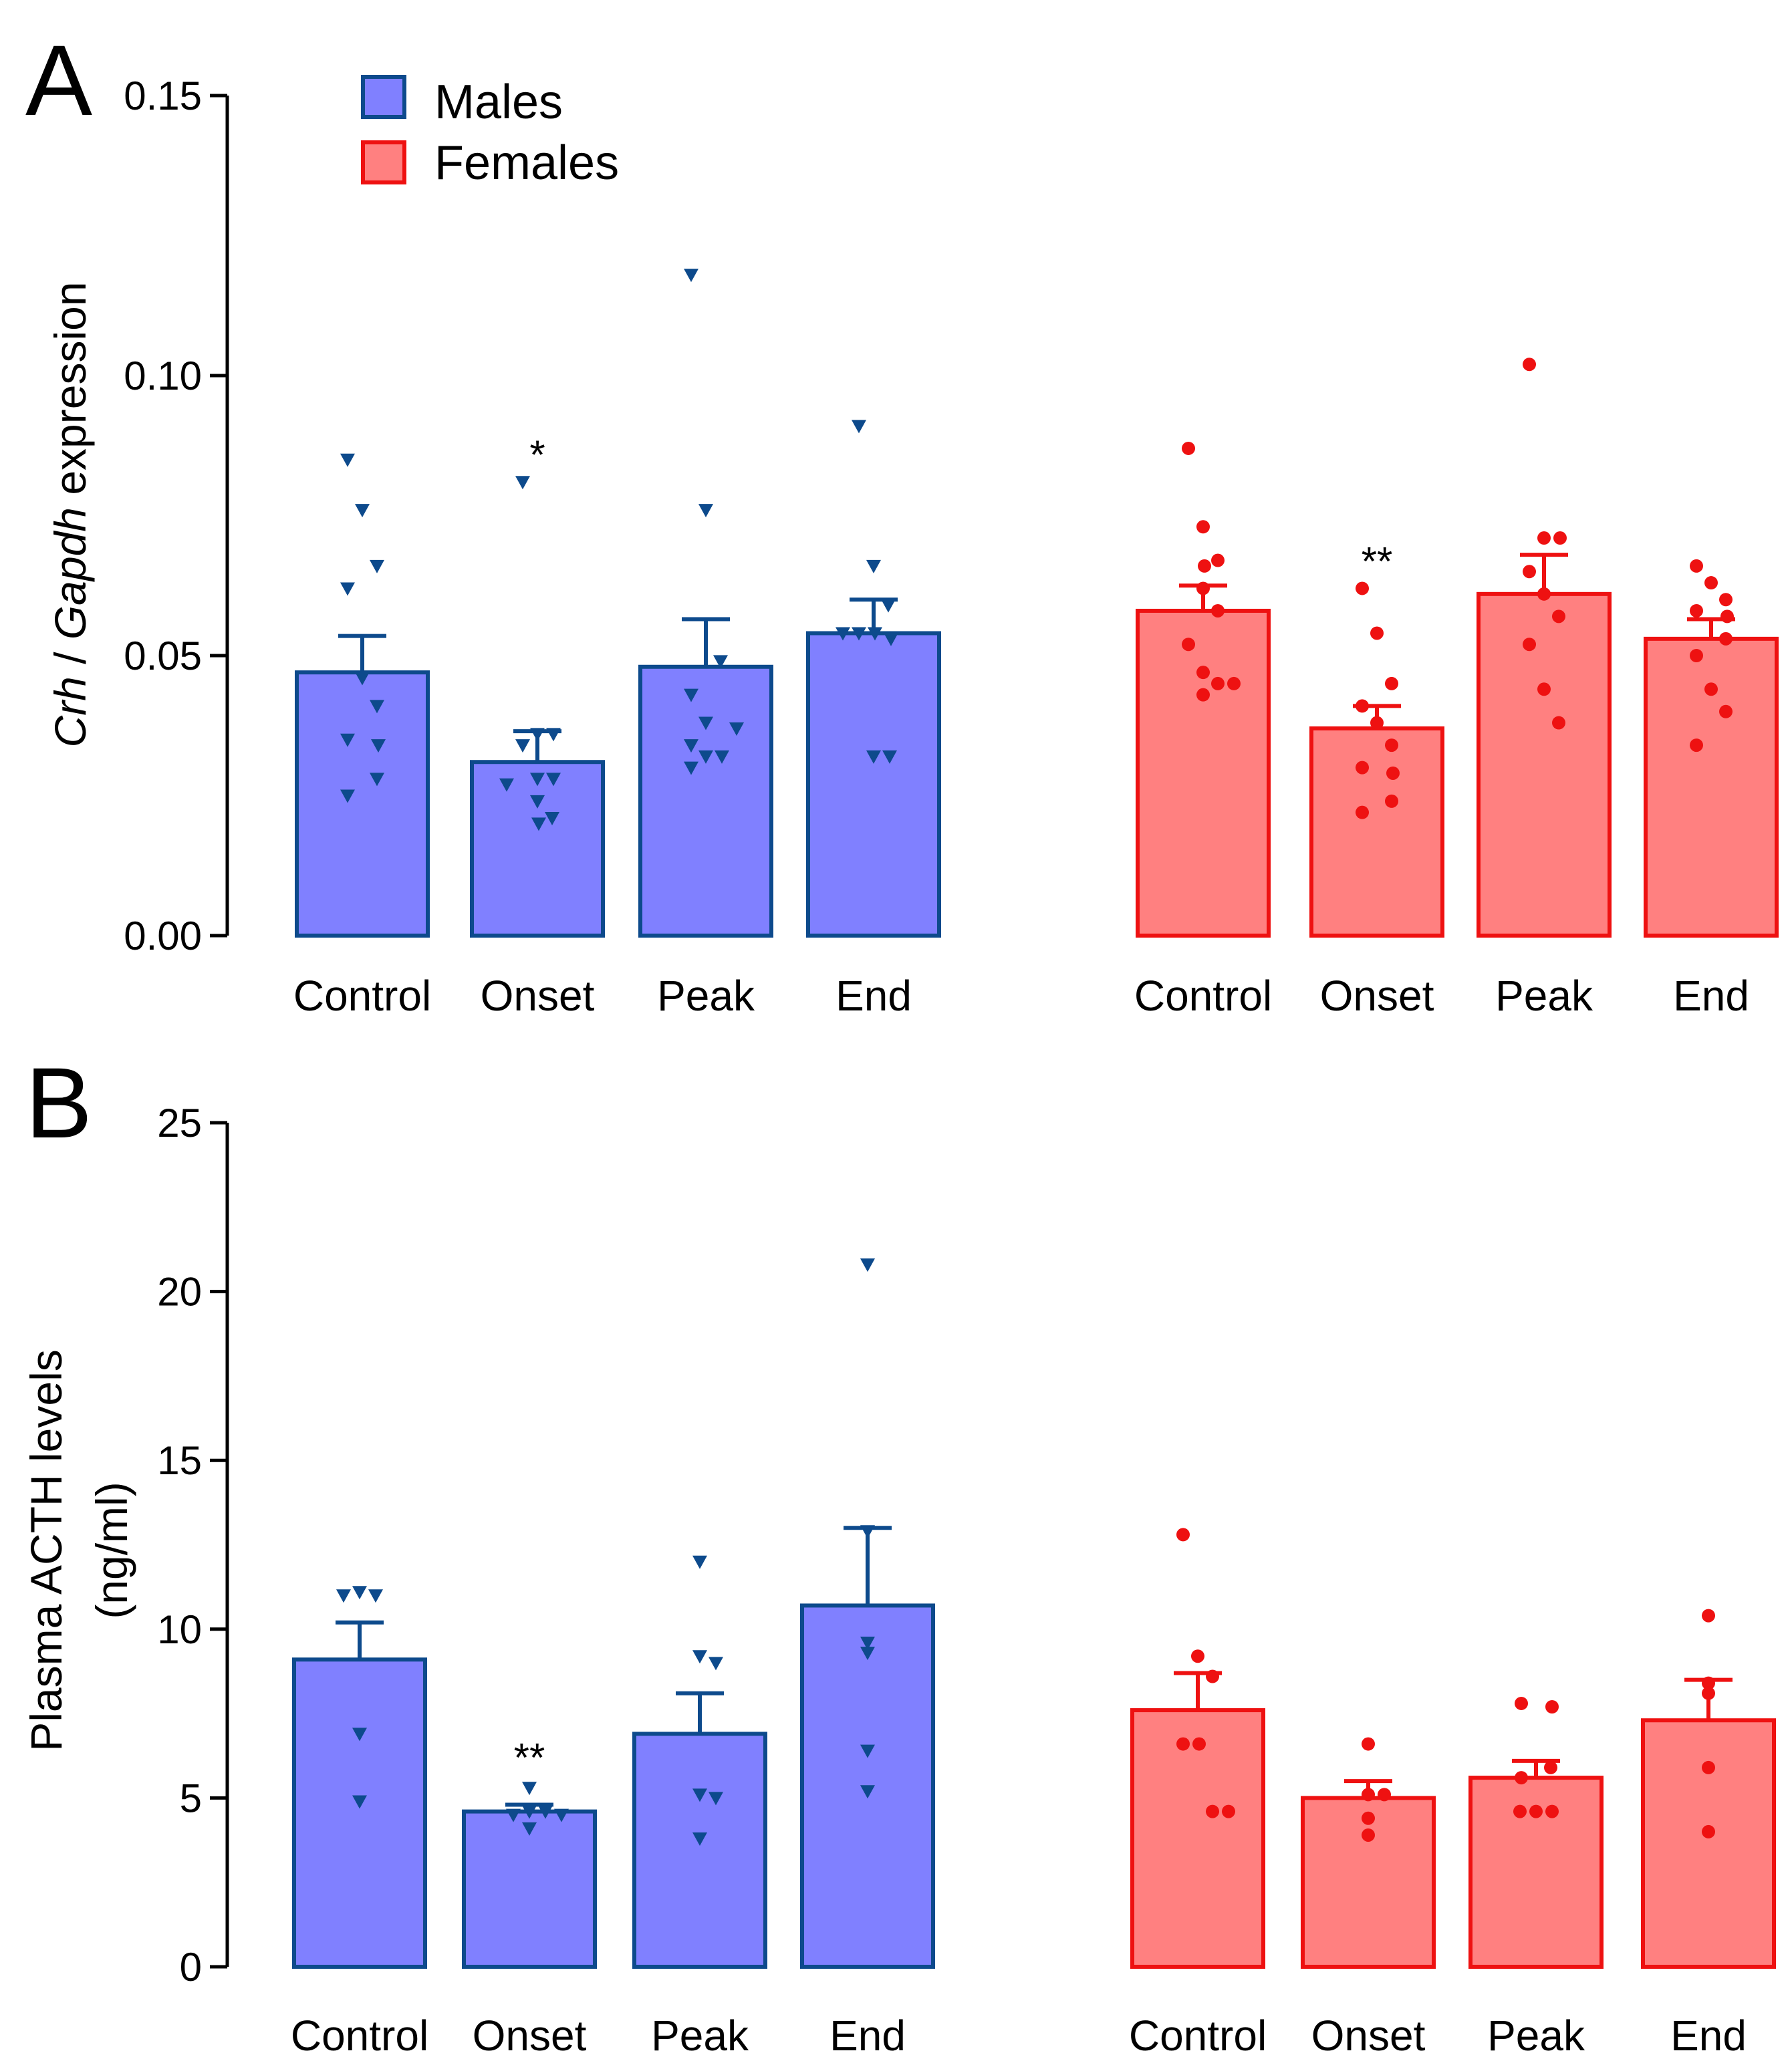 This screenshot has height=2057, width=1792. Describe the element at coordinates (163, 656) in the screenshot. I see `y-tick-label: 0.05` at that location.